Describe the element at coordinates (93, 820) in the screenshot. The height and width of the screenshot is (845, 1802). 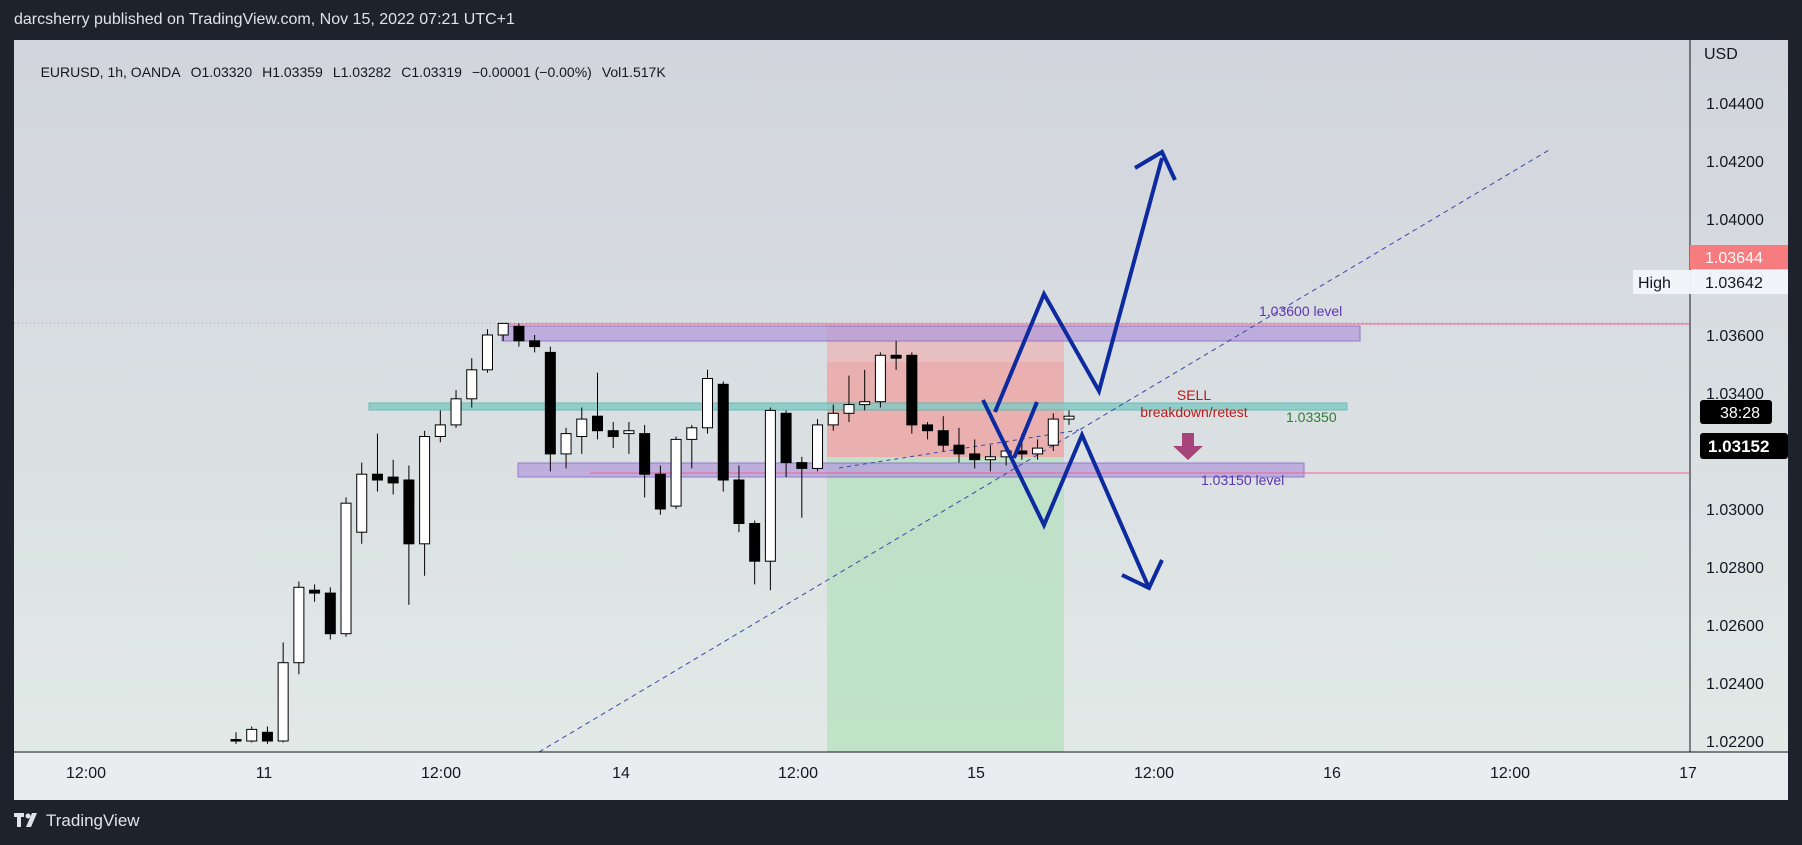
I see `tradingview-brand-text: TradingView` at that location.